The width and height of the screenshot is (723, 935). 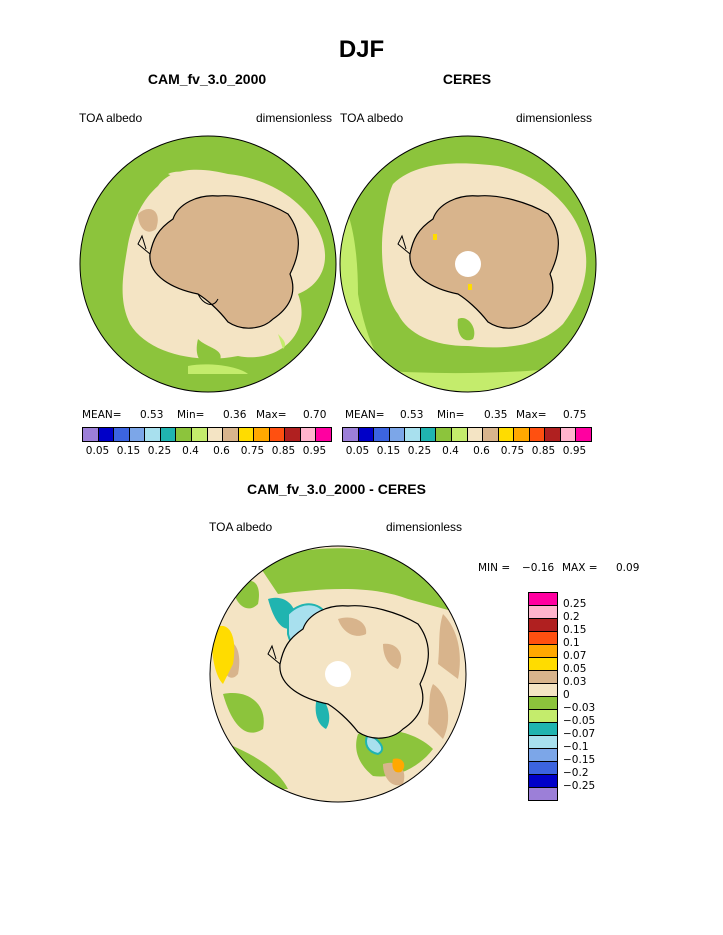 I want to click on panel1-polar-map, so click(x=208, y=264).